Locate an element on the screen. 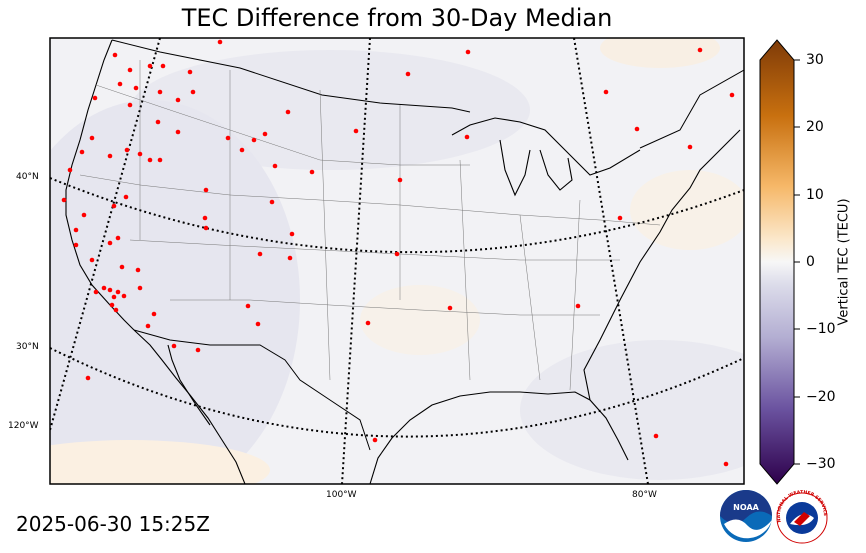 Image resolution: width=866 pixels, height=553 pixels. colorbar-tick-label: −10 is located at coordinates (821, 329).